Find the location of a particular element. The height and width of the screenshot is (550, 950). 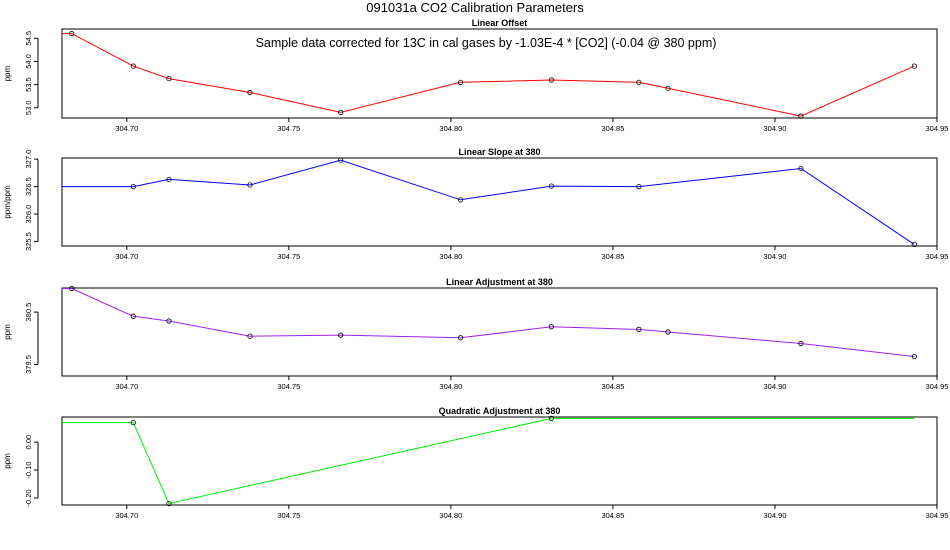

y-tick-label: 53.0 is located at coordinates (28, 107).